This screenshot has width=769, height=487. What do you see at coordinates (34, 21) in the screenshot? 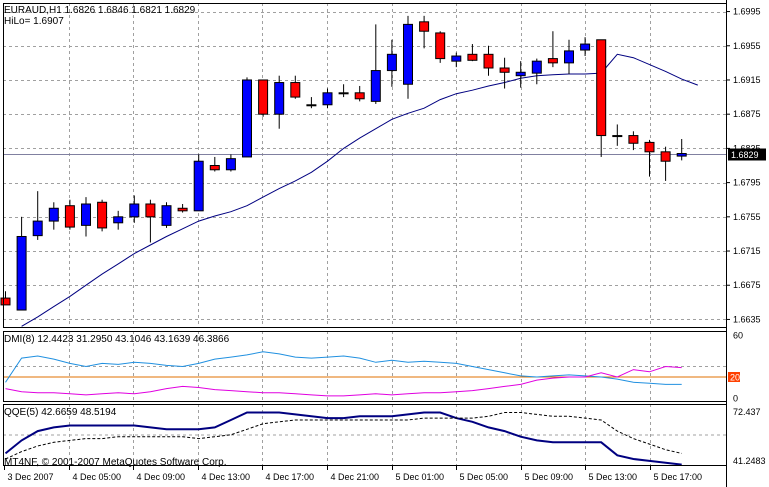
I see `hilo-label: HiLo= 1.6907` at bounding box center [34, 21].